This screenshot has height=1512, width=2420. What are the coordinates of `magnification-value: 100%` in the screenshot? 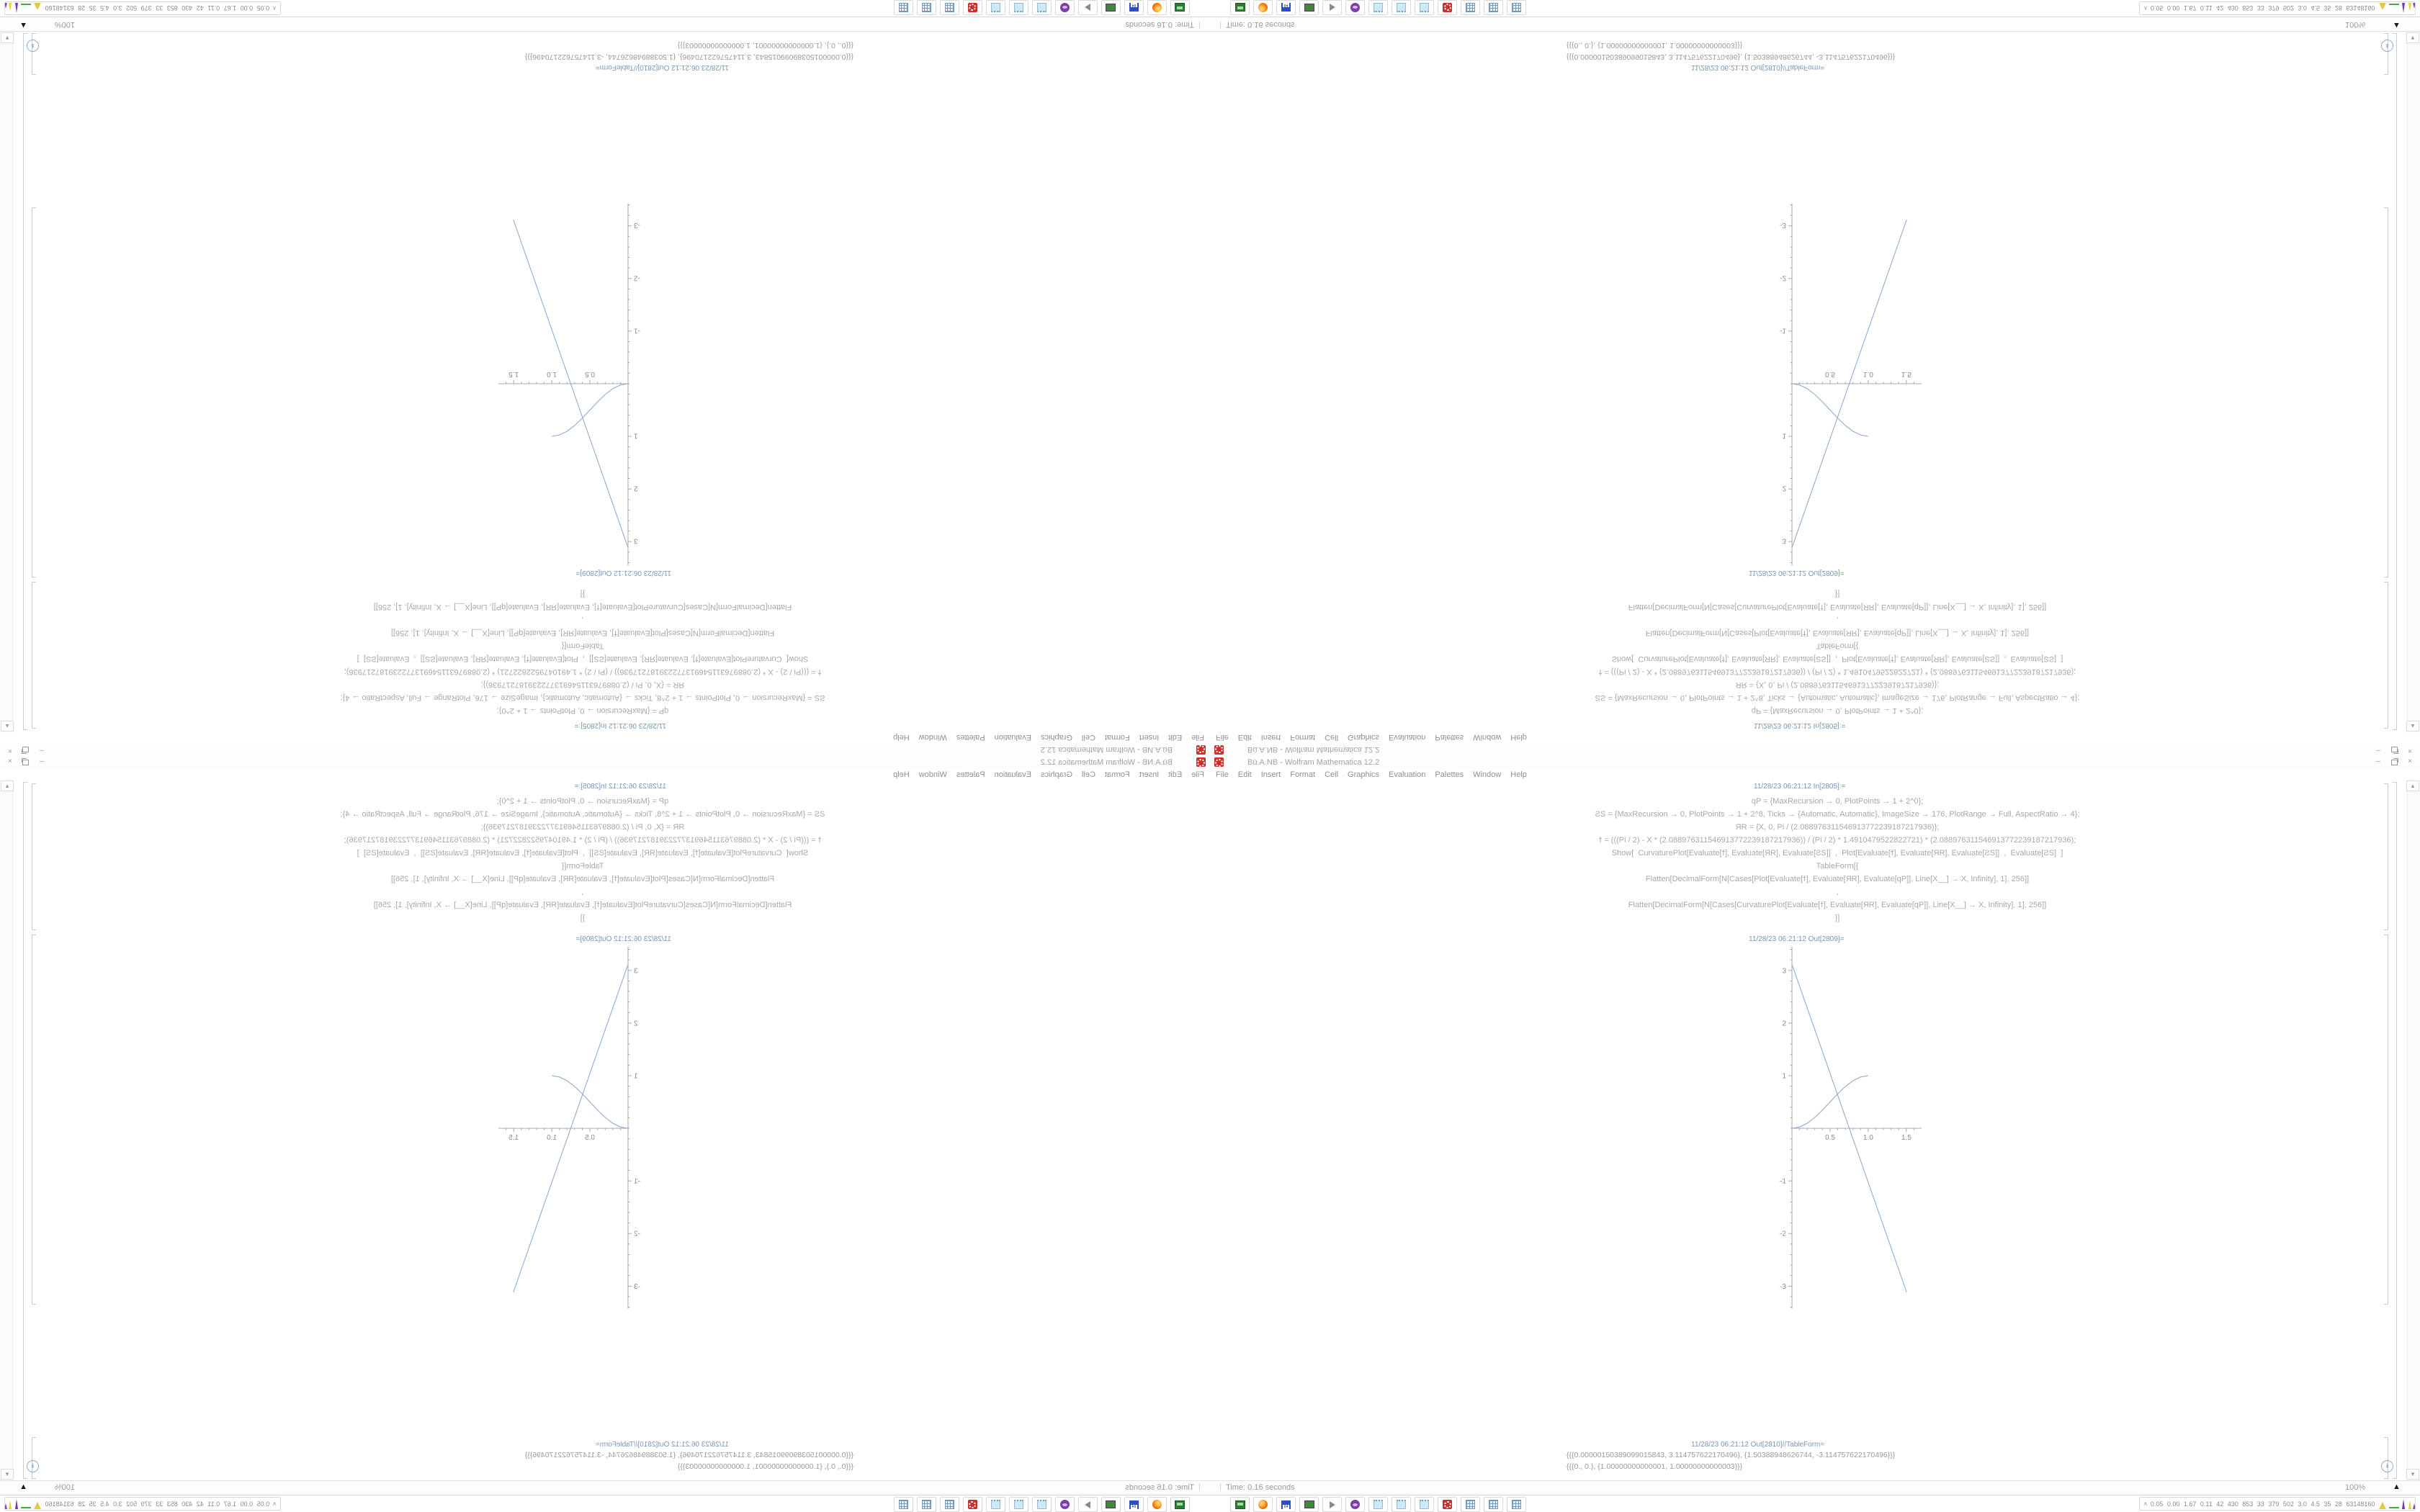 It's located at (64, 24).